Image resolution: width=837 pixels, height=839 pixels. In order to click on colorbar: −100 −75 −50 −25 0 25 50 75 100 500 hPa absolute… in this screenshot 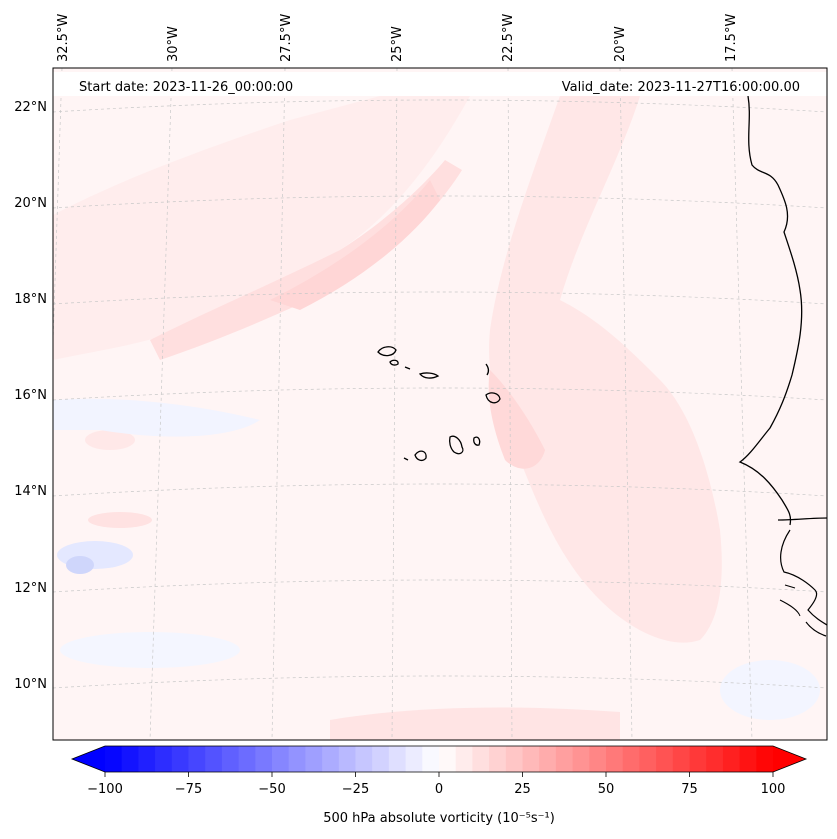, I will do `click(439, 785)`.